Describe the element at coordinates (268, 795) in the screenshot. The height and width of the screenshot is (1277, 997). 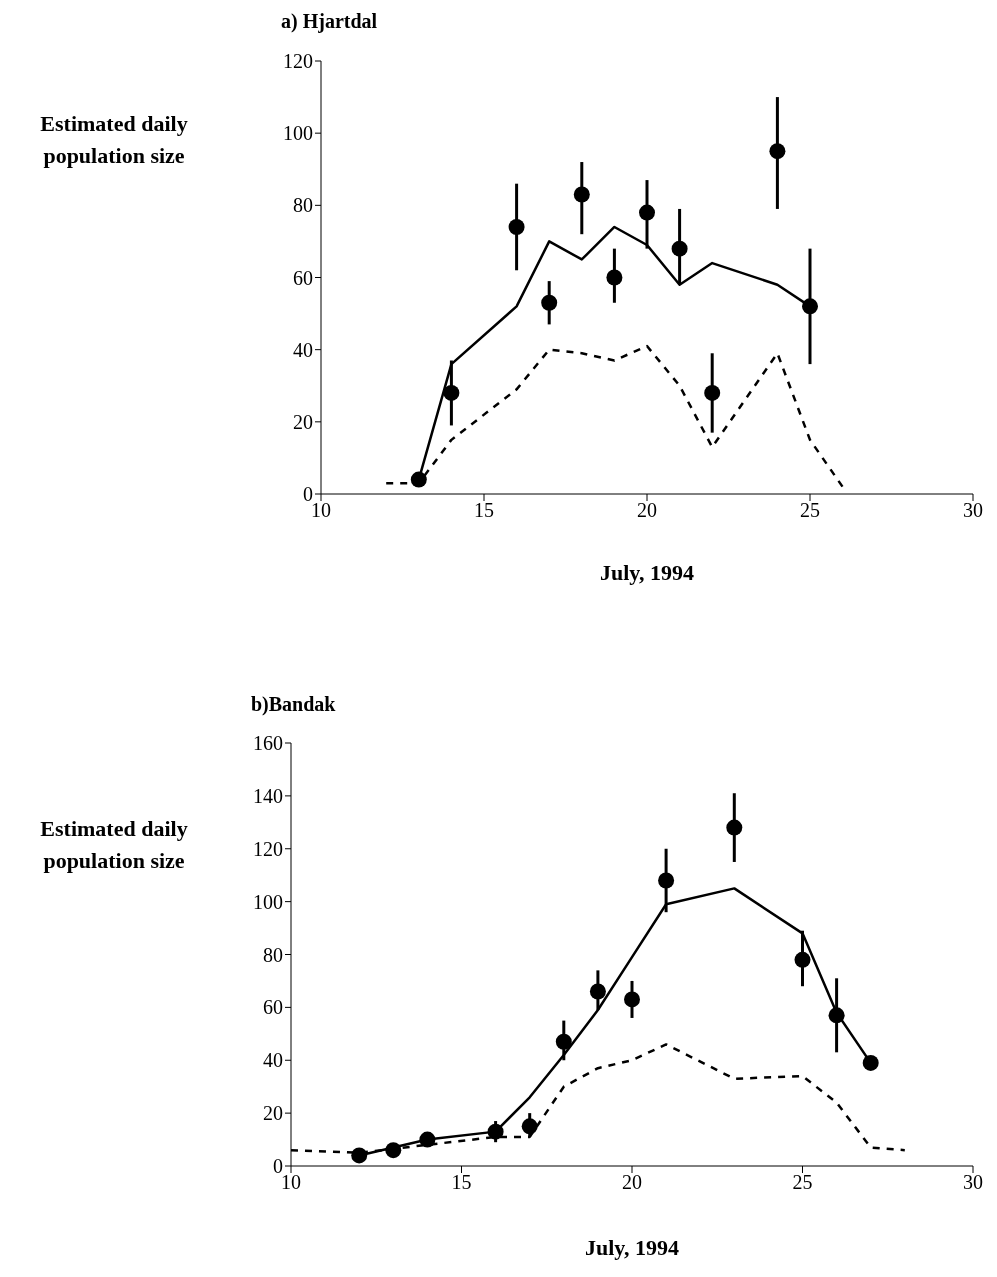
I see `y-tick-label: 140` at that location.